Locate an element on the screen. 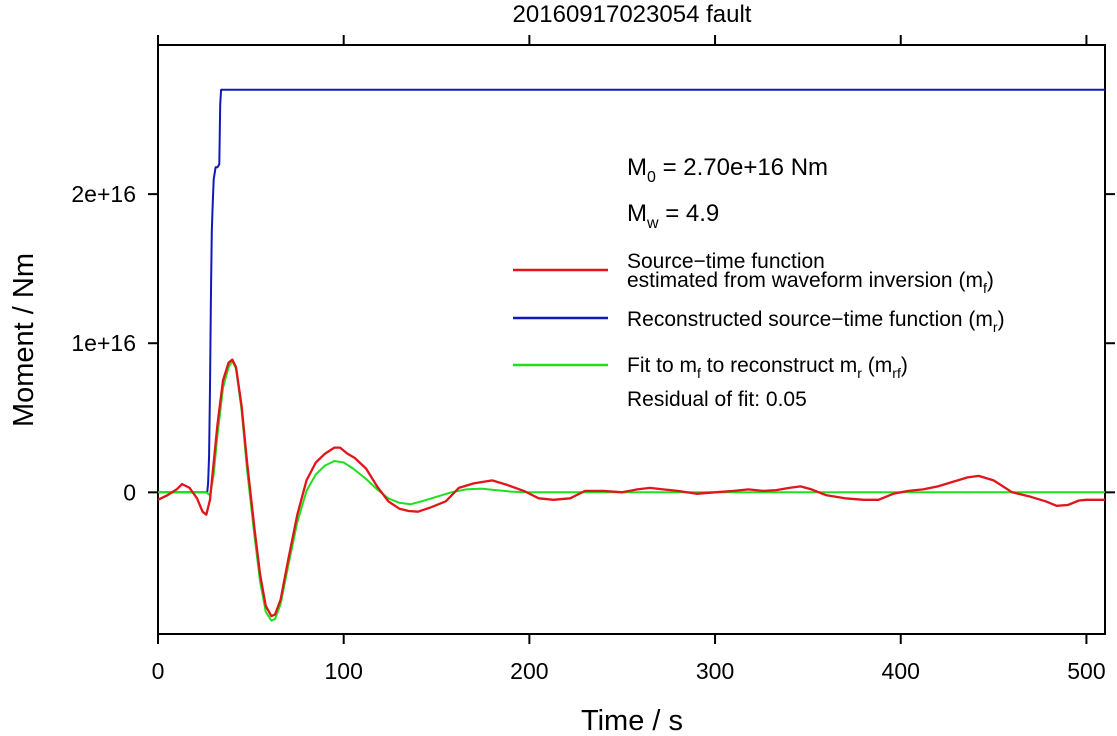 The height and width of the screenshot is (736, 1117). annotations: M0 = 2.70e+16 Nm Mw = 4.9 is located at coordinates (727, 193).